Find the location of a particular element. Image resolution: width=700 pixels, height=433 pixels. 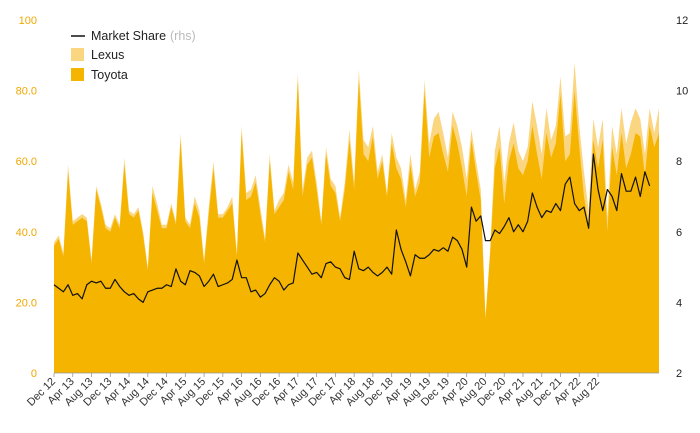

y-right-tick-label: 10 is located at coordinates (682, 92).